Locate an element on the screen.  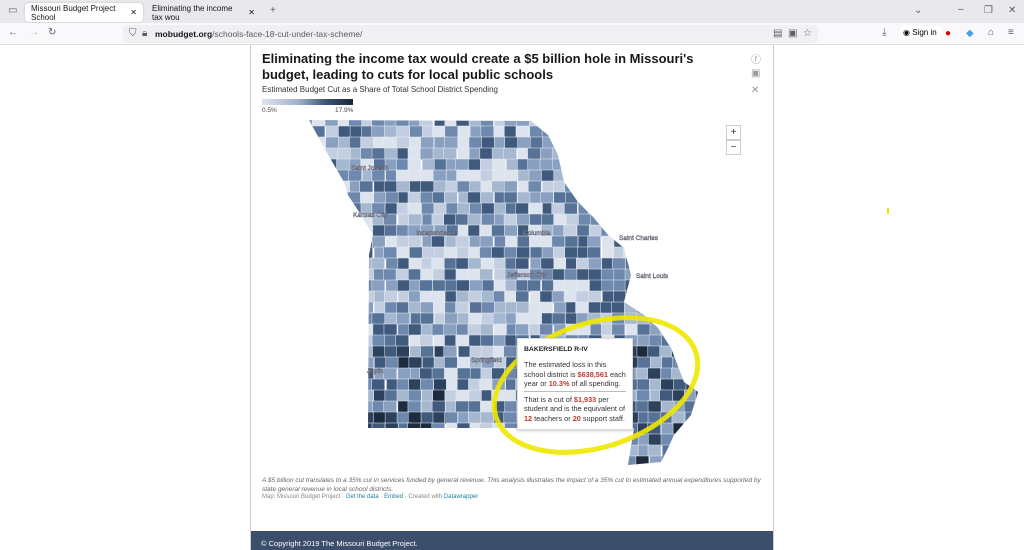
x-icon: ✕ is located at coordinates (755, 90).